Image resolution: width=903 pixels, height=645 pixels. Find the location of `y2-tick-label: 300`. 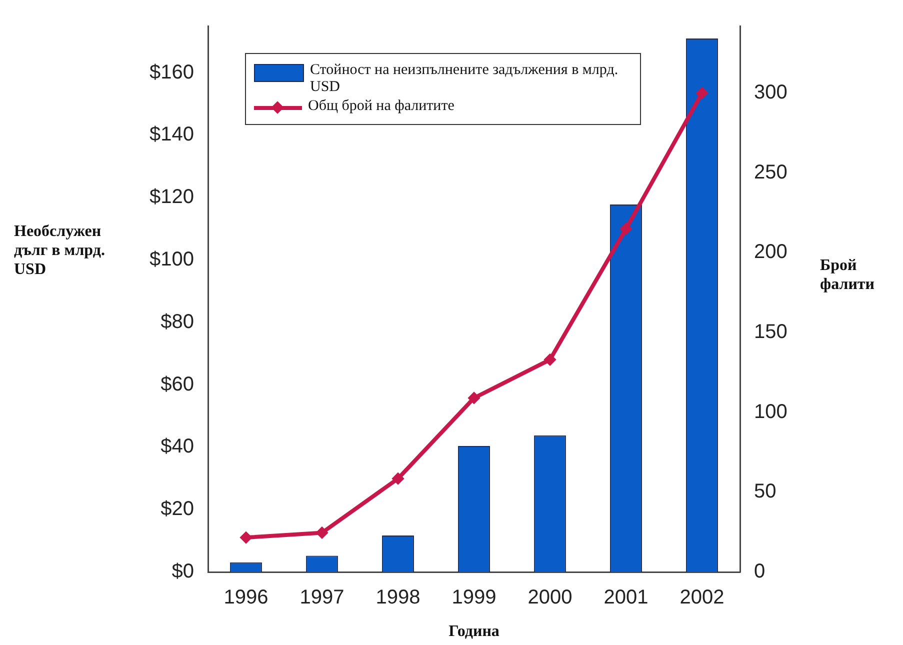

y2-tick-label: 300 is located at coordinates (771, 93).